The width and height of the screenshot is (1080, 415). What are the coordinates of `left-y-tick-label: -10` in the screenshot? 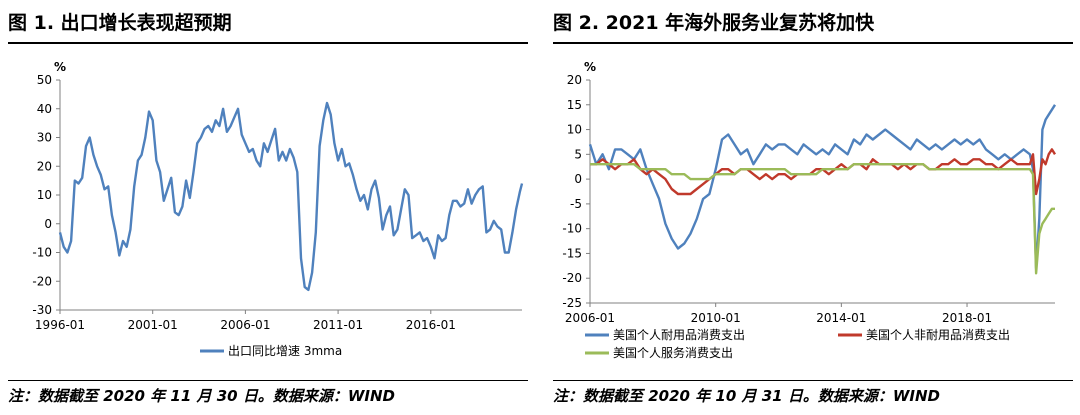 It's located at (42, 253).